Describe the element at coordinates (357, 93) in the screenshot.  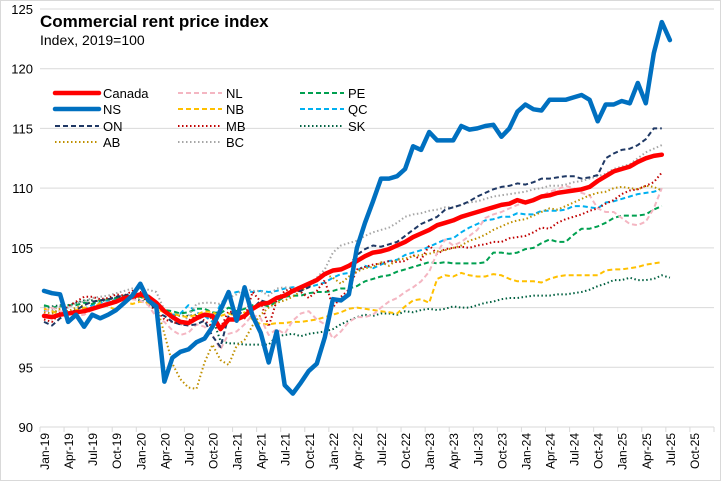
I see `legend-label-pe: PE` at that location.